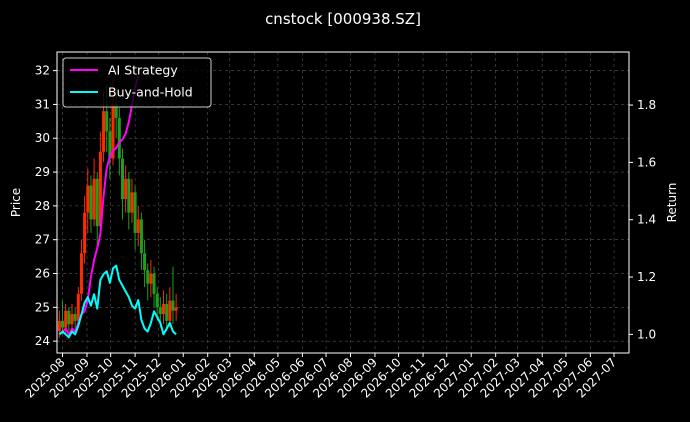 The height and width of the screenshot is (422, 690). I want to click on left-tick-label: 26, so click(42, 274).